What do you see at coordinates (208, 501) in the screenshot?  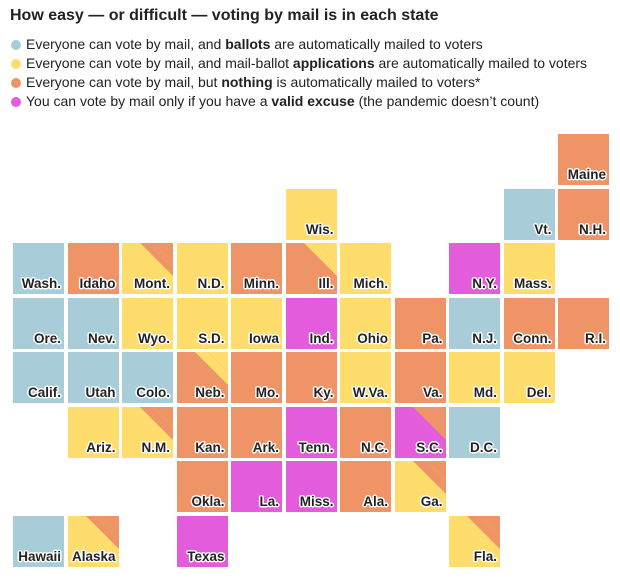 I see `state-label: Okla.` at bounding box center [208, 501].